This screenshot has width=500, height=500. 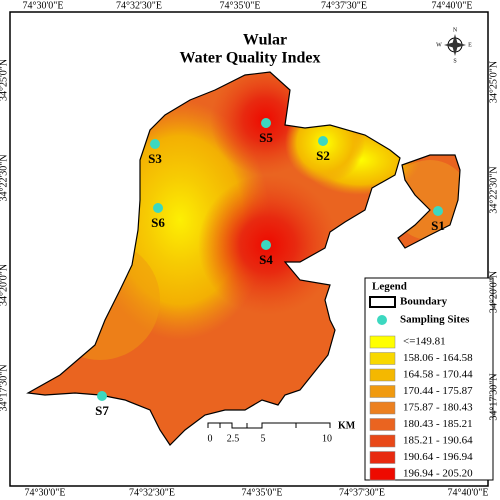 I want to click on legend-label: 164.58 - 170.44, so click(x=438, y=375).